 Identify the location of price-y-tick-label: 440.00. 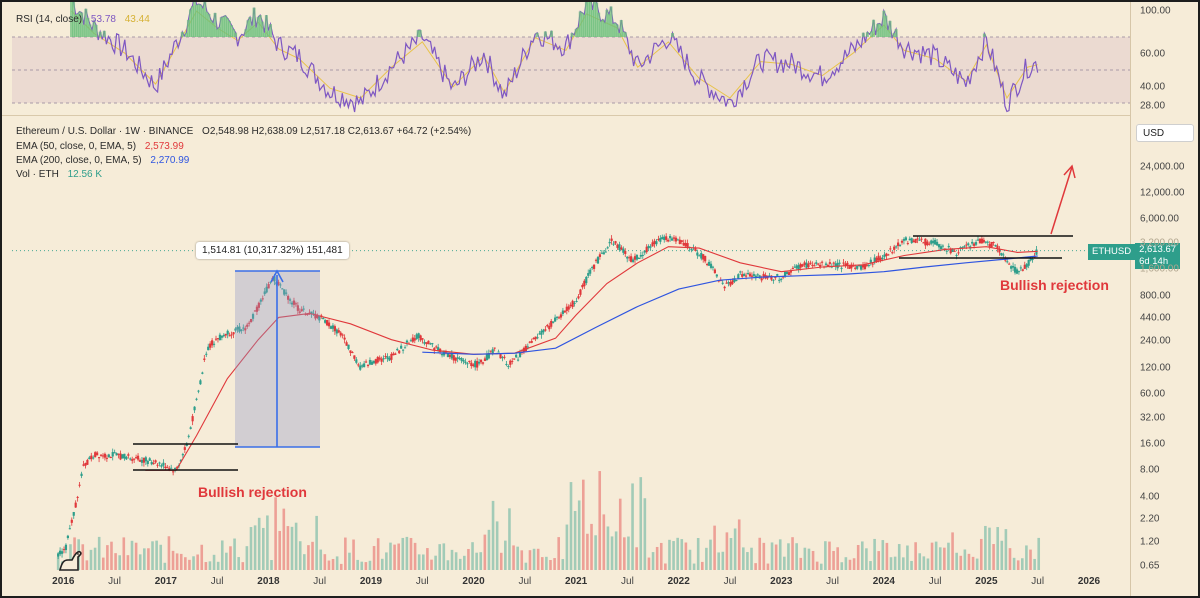
(1155, 318).